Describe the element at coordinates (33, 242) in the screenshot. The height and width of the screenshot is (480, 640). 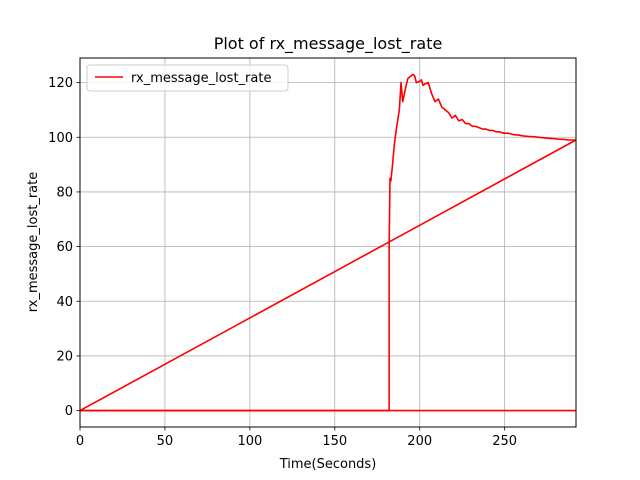
I see `y-axis-label: rx_message_lost_rate` at that location.